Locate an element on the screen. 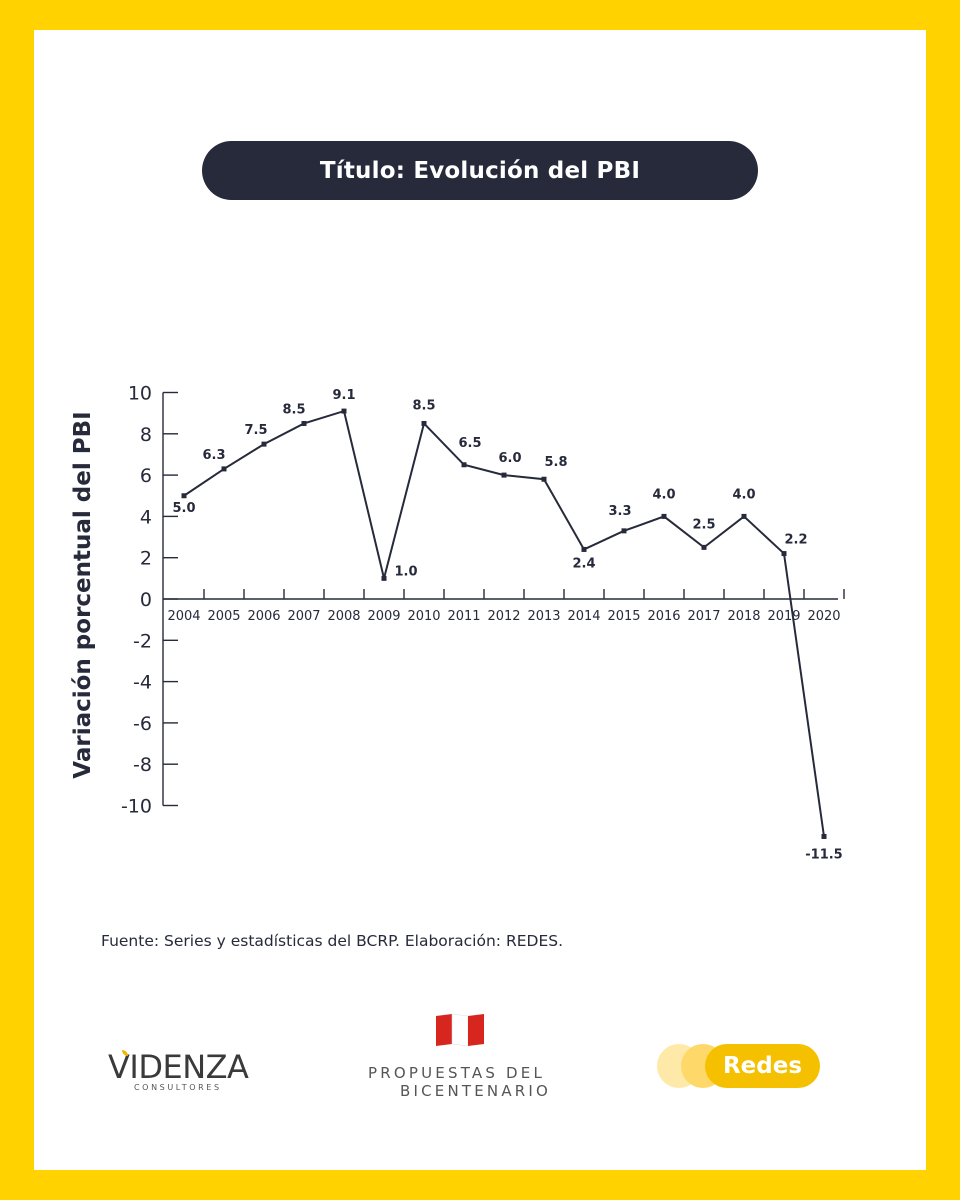 The height and width of the screenshot is (1200, 960). y-tick-label: -4 is located at coordinates (142, 683).